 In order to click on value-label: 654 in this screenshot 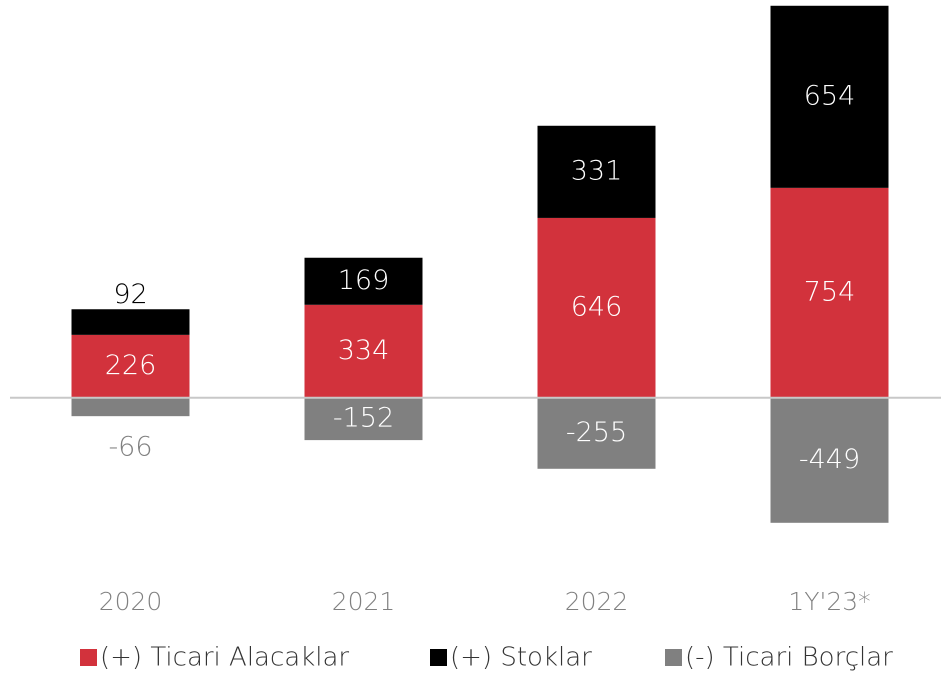, I will do `click(830, 95)`.